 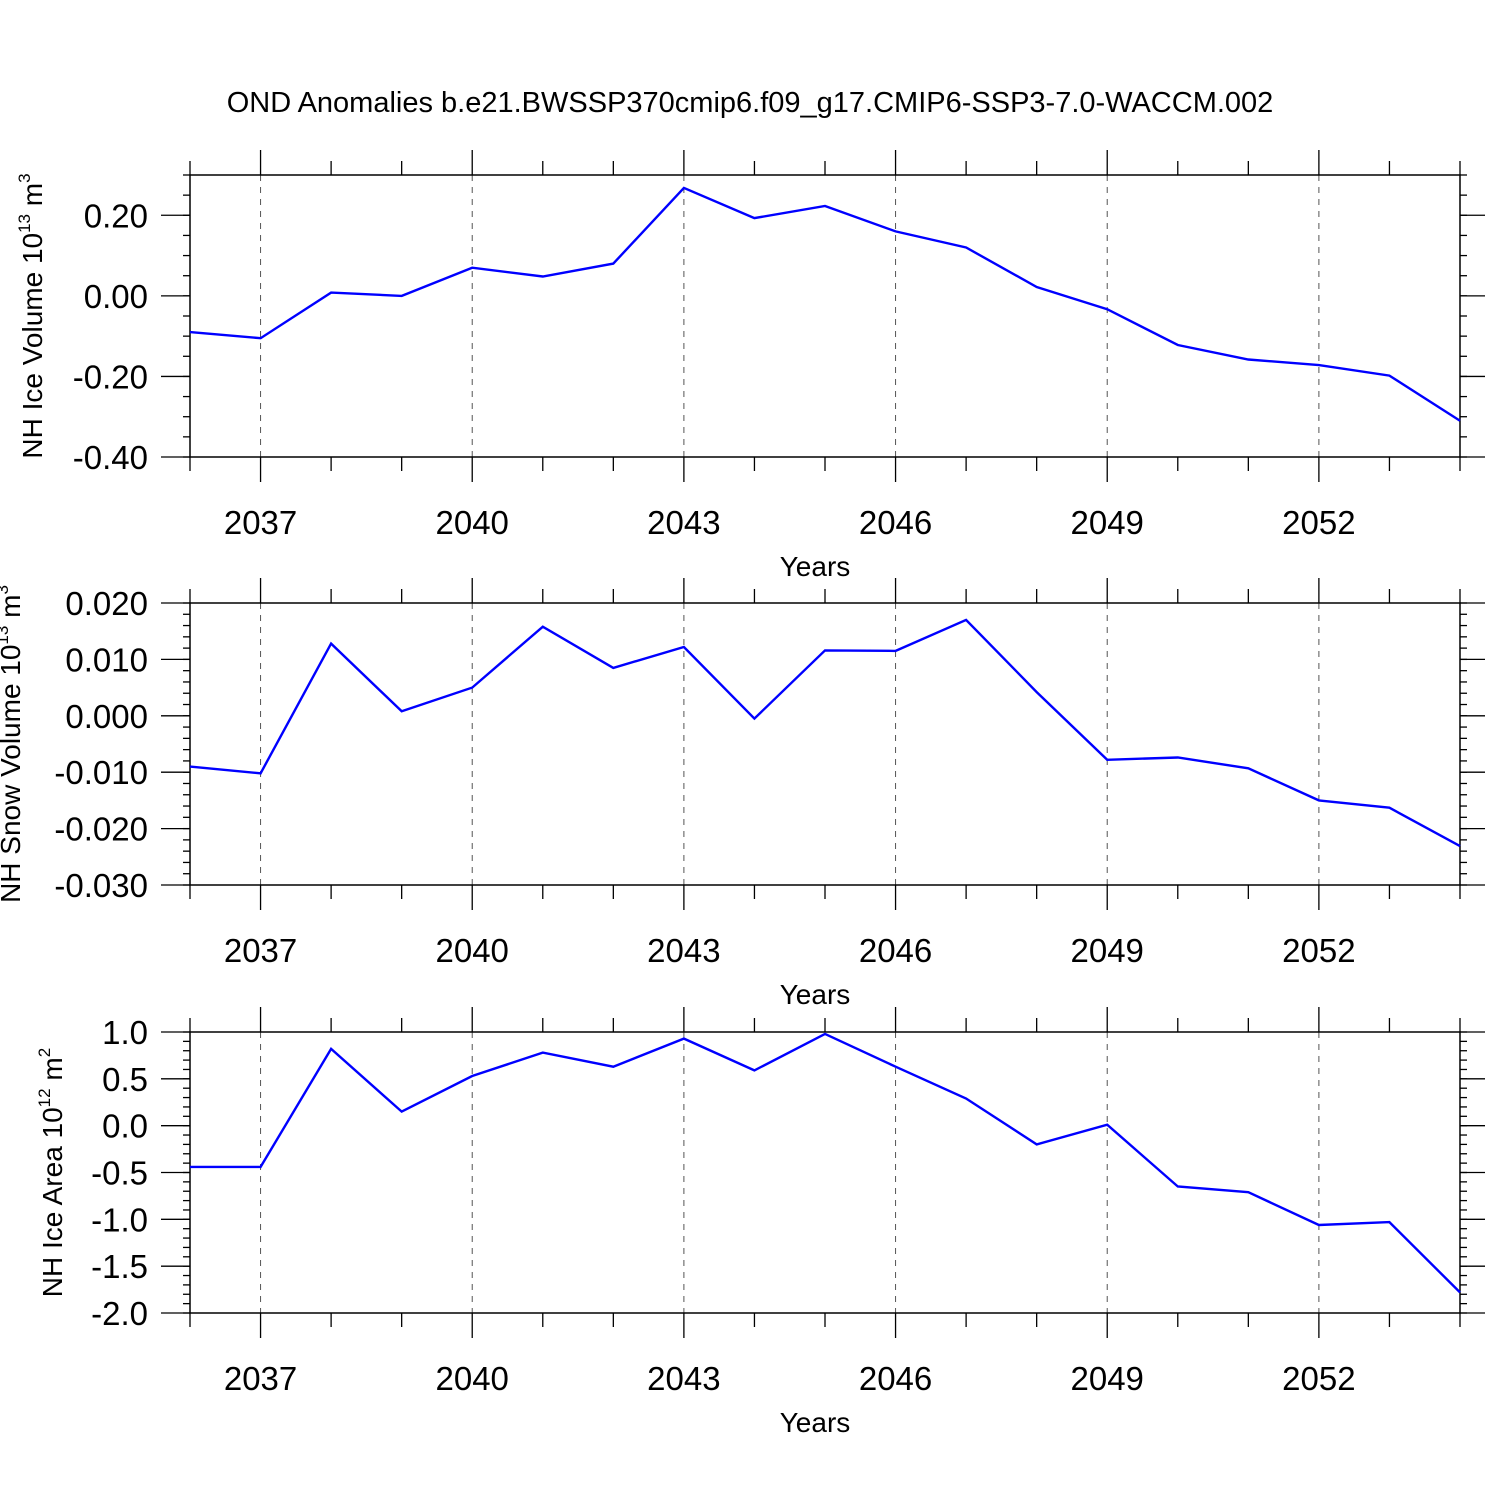 What do you see at coordinates (101, 772) in the screenshot?
I see `y-tick-label: -0.010` at bounding box center [101, 772].